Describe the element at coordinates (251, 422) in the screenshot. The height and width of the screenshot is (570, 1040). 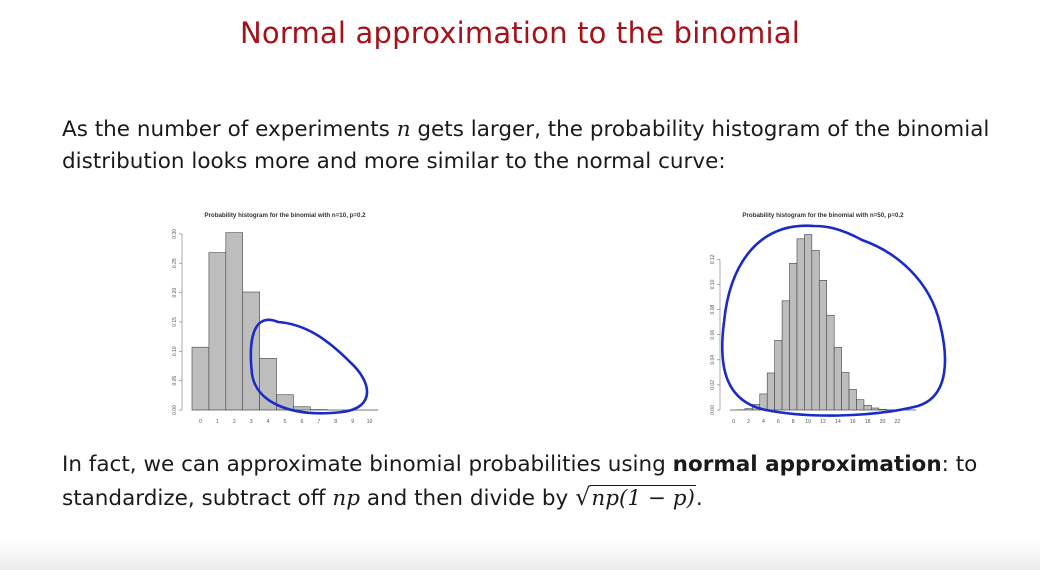
I see `x-tick-label: 3` at that location.